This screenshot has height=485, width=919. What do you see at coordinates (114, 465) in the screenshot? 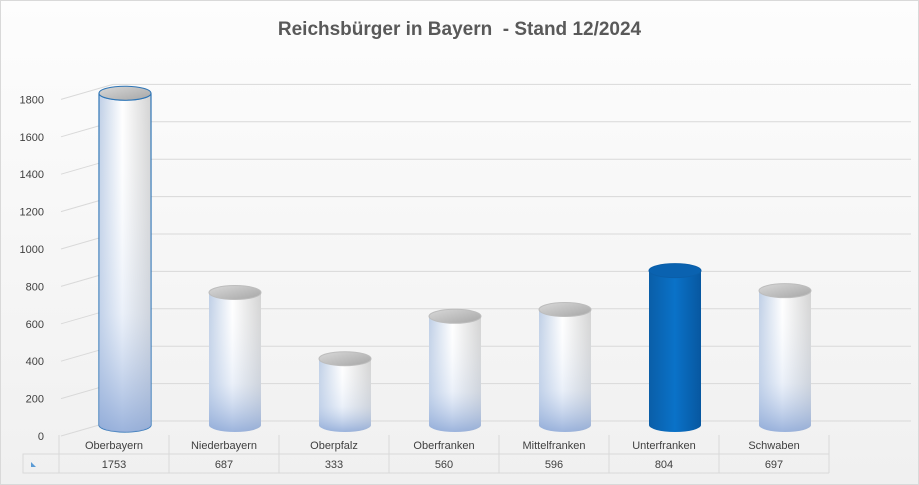
I see `data-label: 1753` at bounding box center [114, 465].